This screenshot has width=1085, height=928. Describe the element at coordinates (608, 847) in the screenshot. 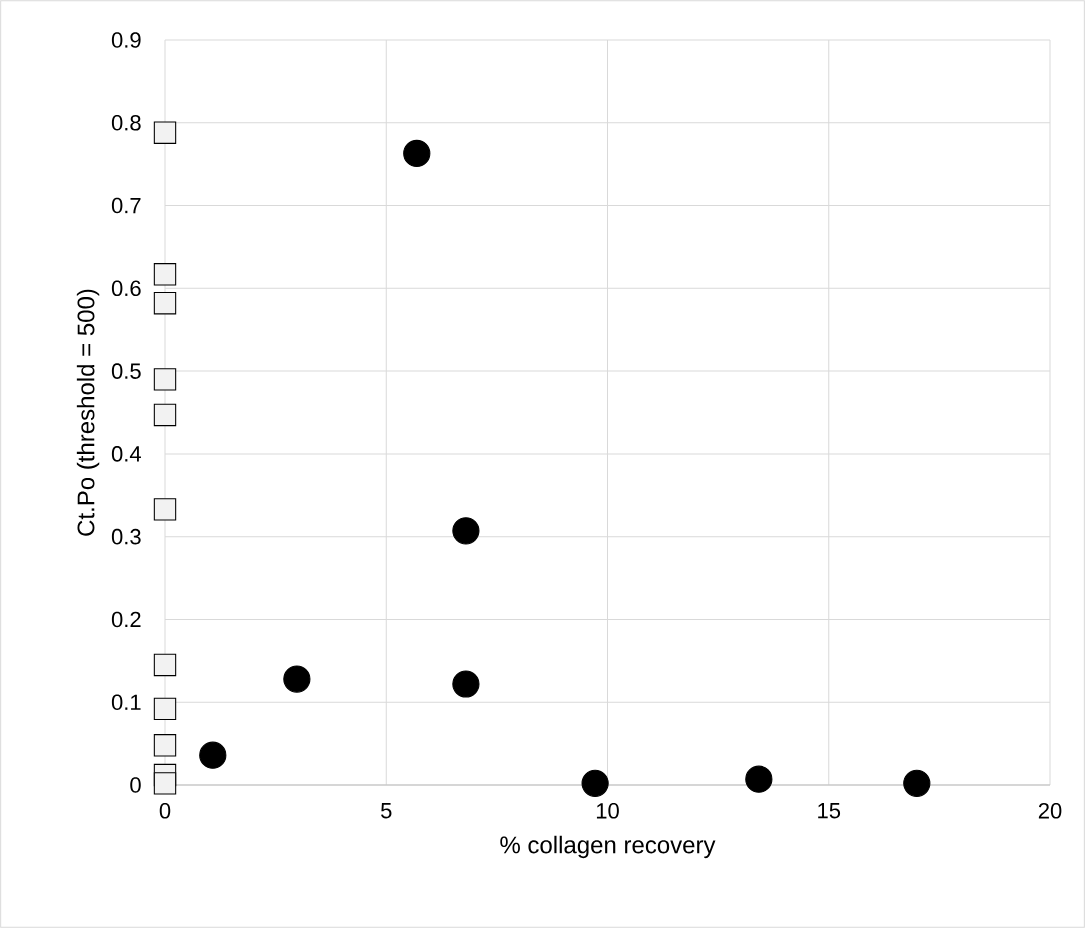

I see `x-axis-title: % collagen recovery` at that location.